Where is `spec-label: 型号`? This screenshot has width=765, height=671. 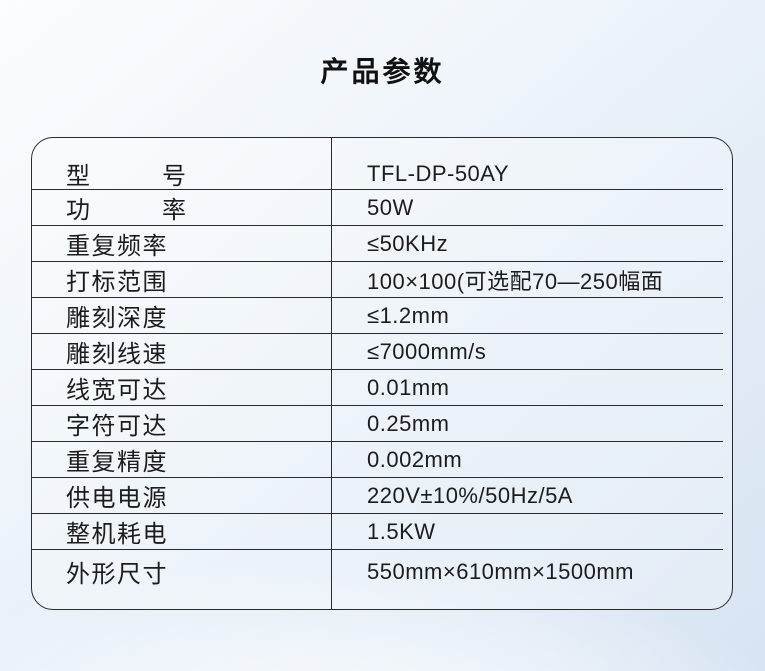
spec-label: 型号 is located at coordinates (126, 176).